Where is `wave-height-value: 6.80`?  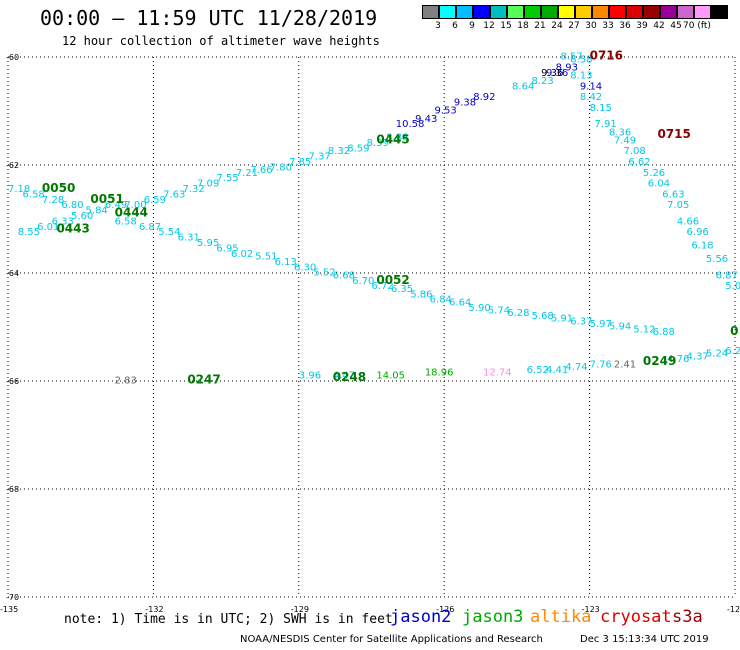 wave-height-value: 6.80 is located at coordinates (72, 205).